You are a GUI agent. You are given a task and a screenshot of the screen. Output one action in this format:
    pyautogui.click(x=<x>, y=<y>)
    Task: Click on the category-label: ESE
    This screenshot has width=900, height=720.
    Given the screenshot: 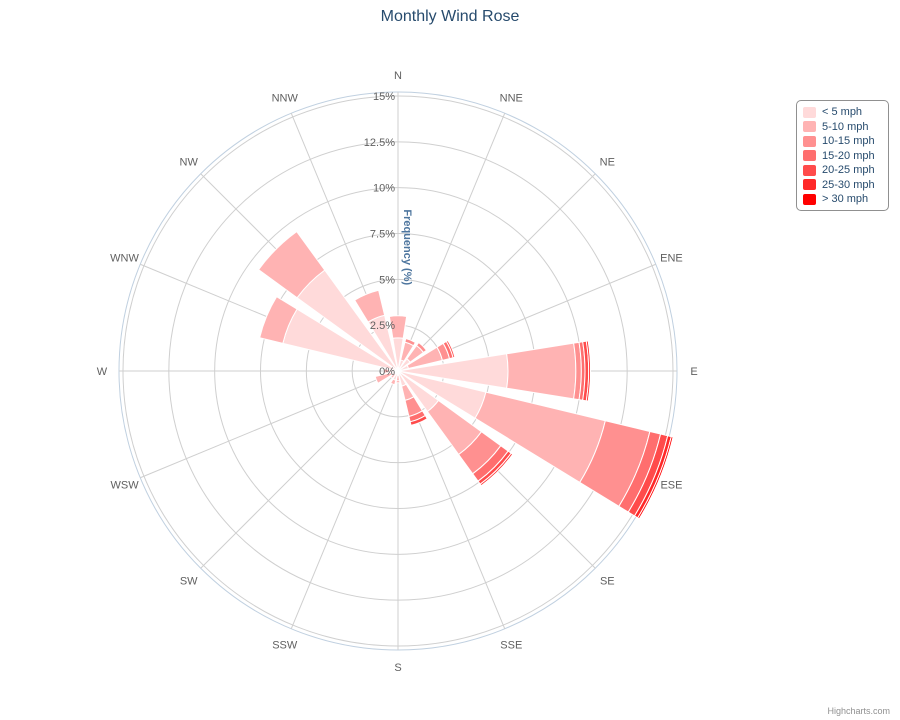 What is the action you would take?
    pyautogui.click(x=671, y=485)
    